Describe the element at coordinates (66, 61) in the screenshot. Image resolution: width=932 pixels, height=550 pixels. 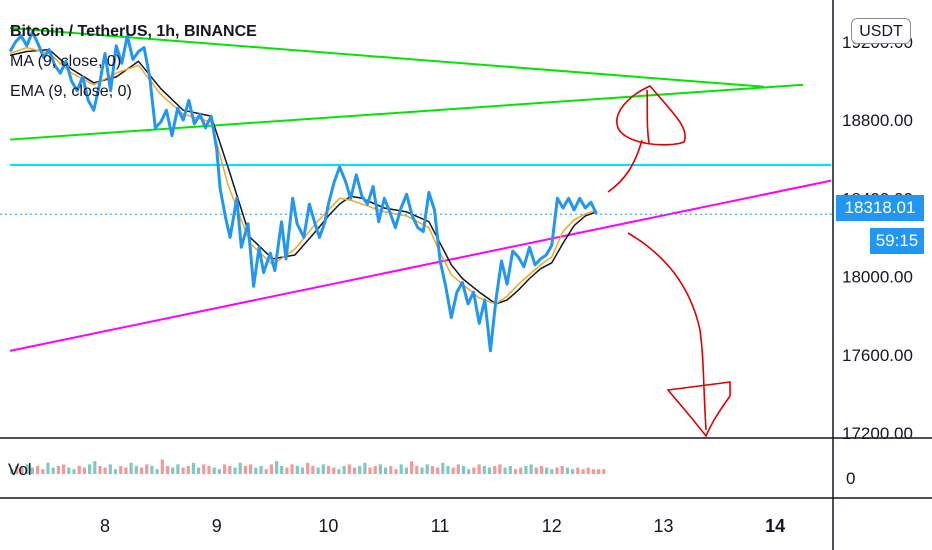
I see `ma-indicator-label: MA (9, close, 0)` at that location.